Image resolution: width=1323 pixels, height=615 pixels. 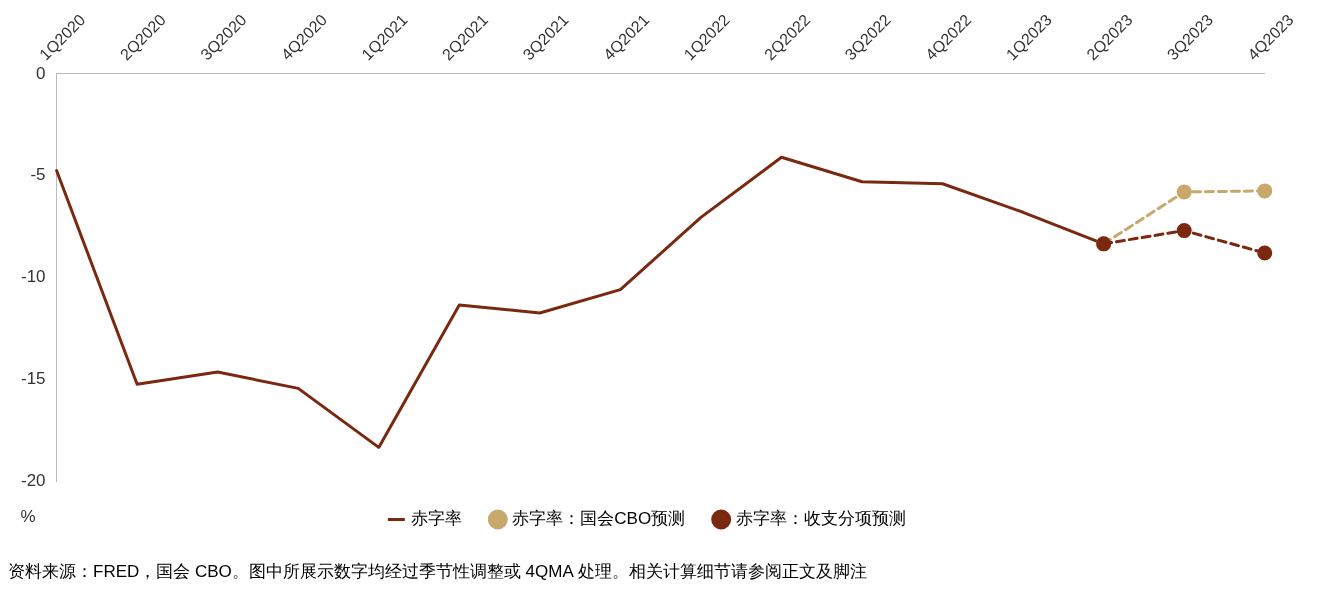 What do you see at coordinates (38, 175) in the screenshot?
I see `y-tick-label: -5` at bounding box center [38, 175].